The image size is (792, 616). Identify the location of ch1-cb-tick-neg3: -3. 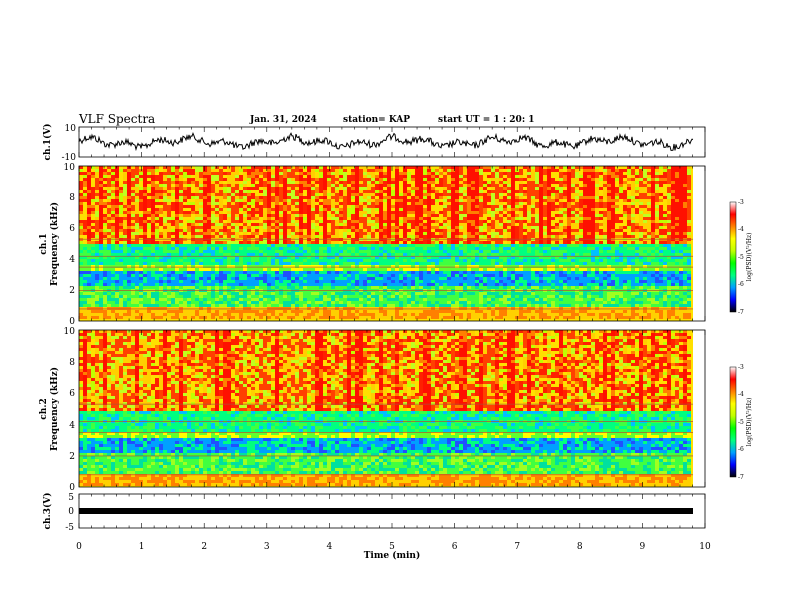
(741, 202).